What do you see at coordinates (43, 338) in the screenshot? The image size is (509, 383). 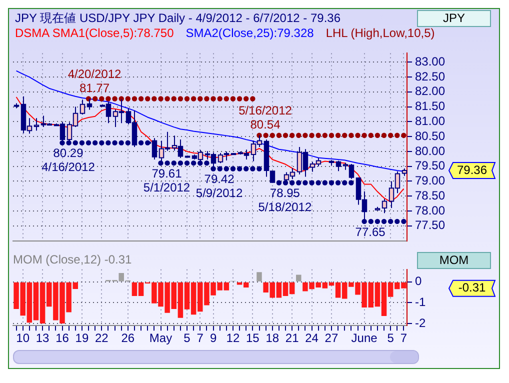 I see `x-tick-label: 13` at bounding box center [43, 338].